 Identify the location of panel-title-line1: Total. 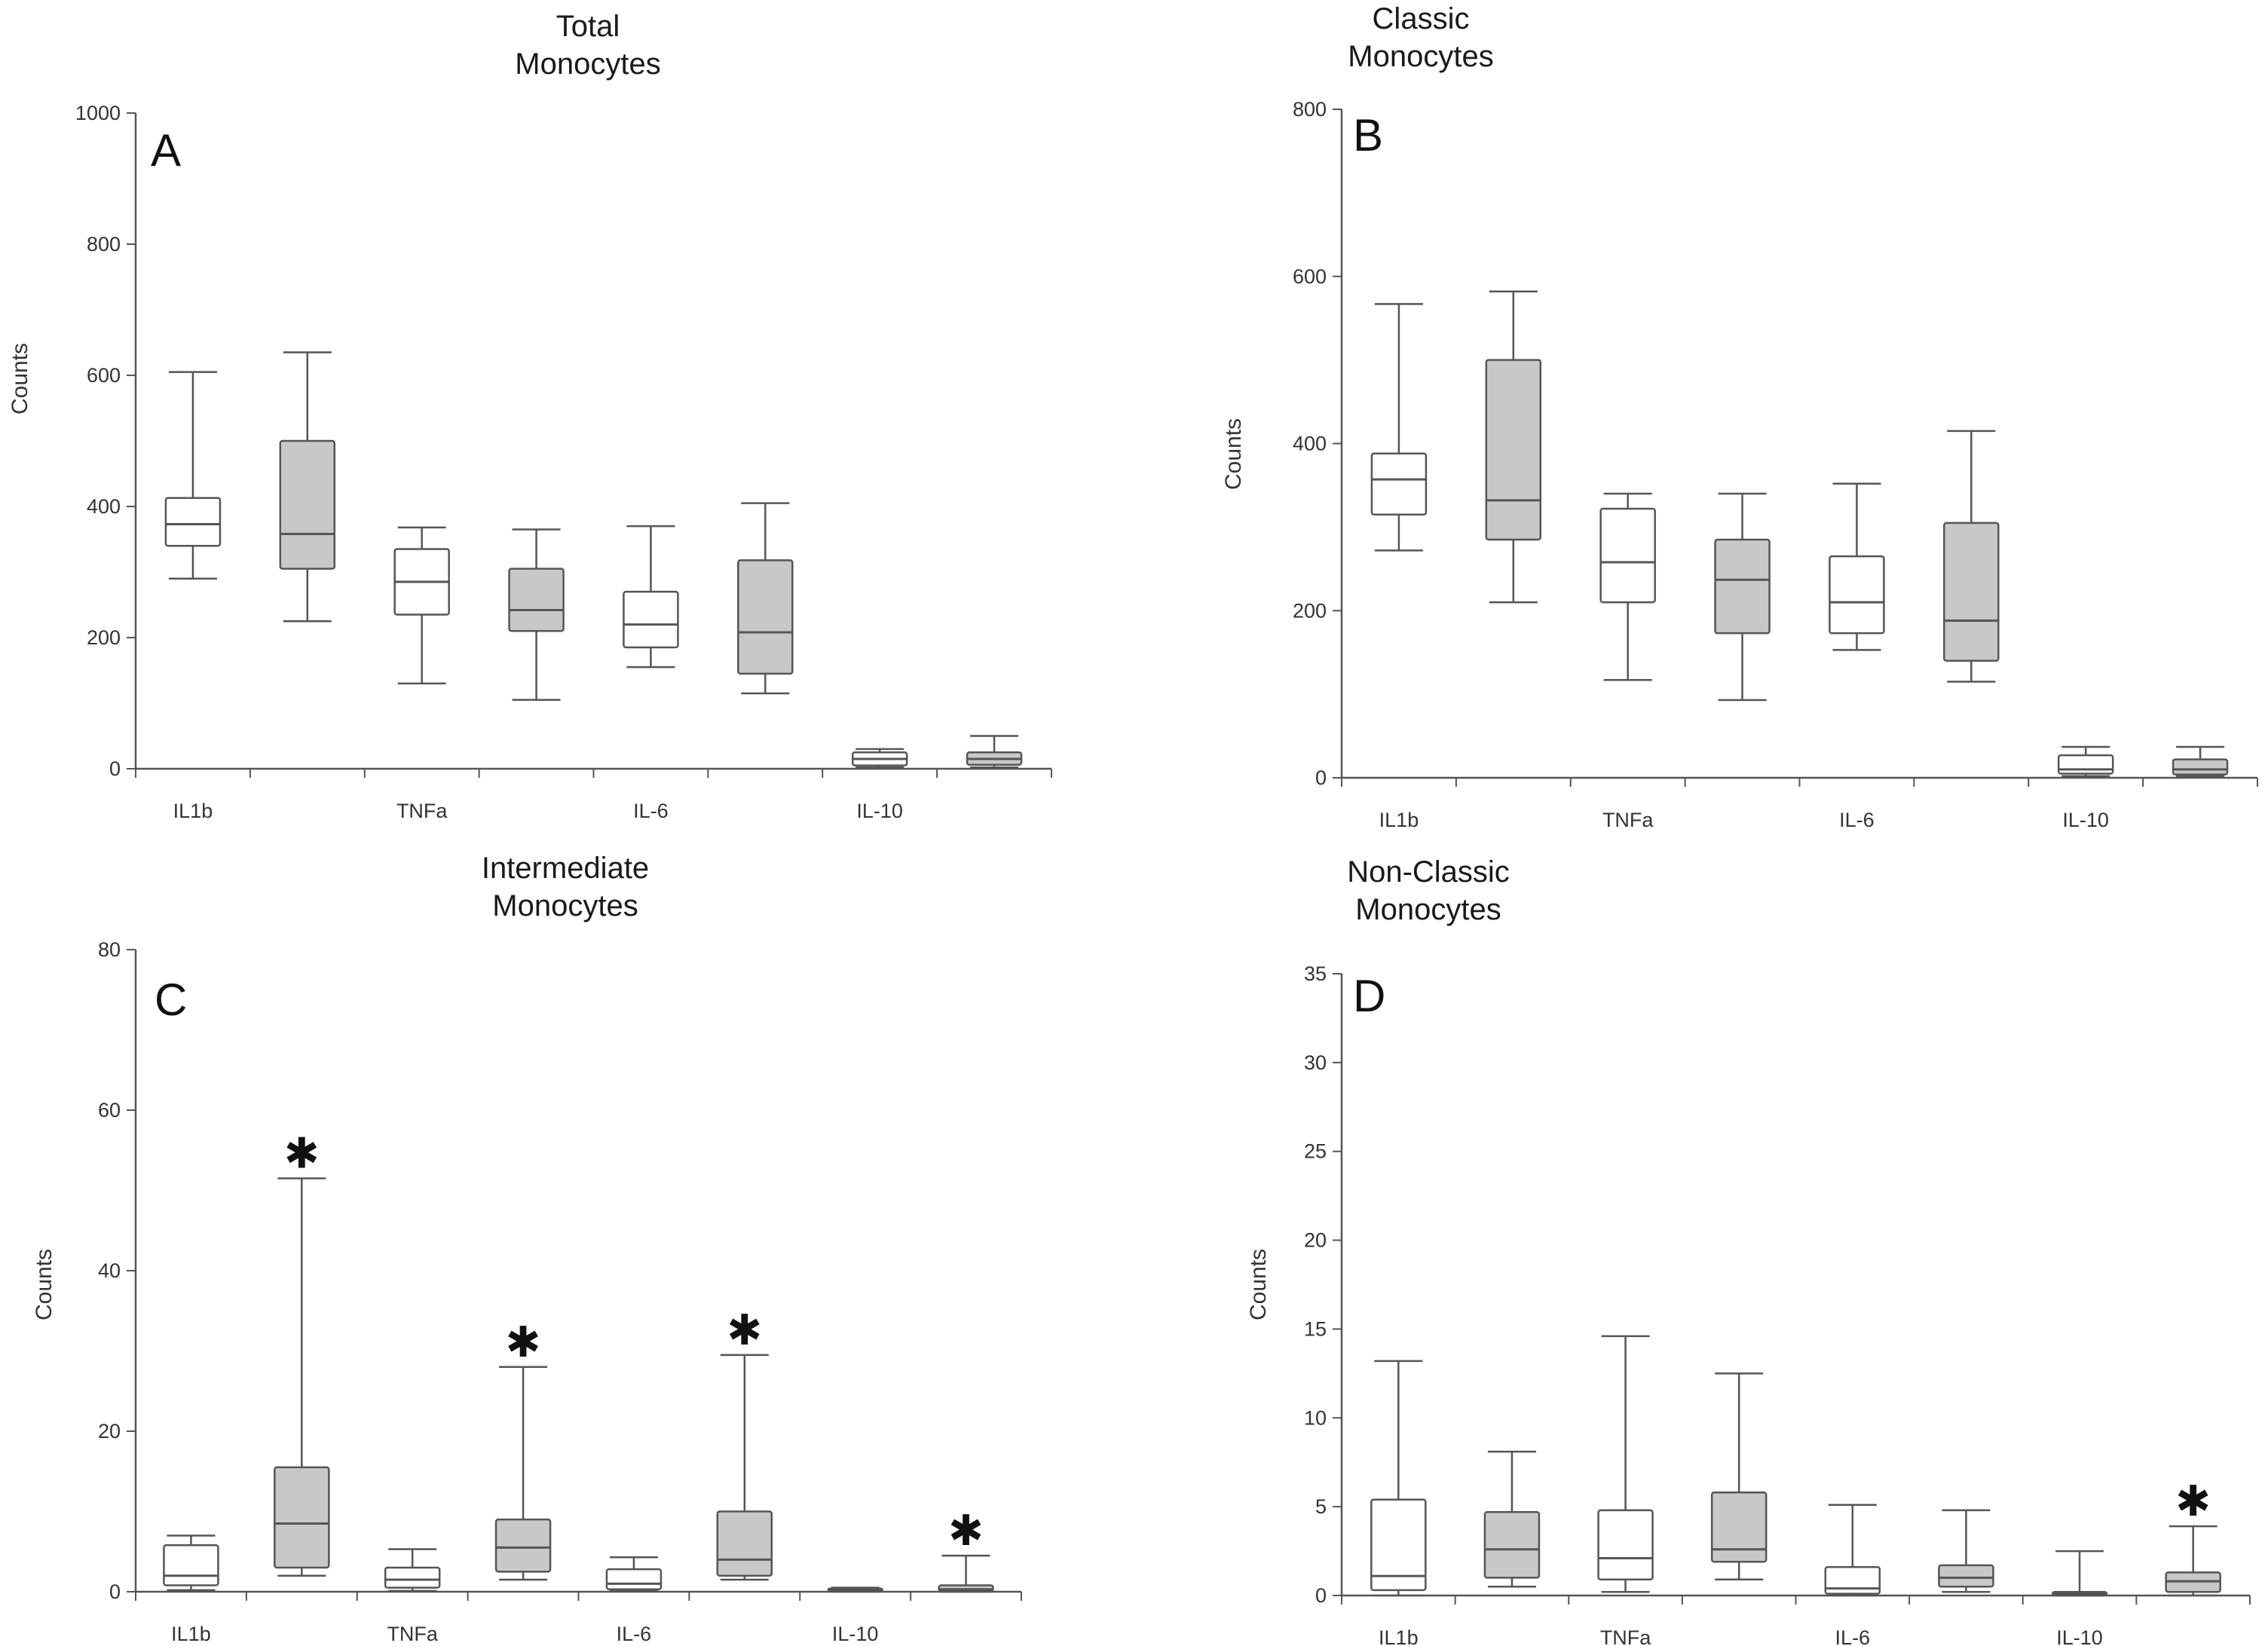
(588, 26).